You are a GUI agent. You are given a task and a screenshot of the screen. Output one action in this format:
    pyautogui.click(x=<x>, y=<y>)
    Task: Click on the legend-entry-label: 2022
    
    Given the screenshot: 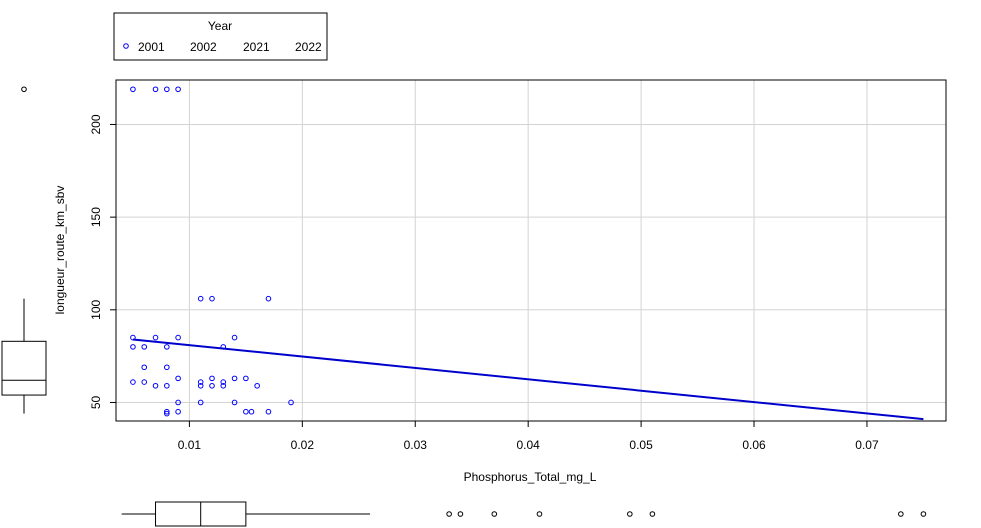 What is the action you would take?
    pyautogui.click(x=308, y=47)
    